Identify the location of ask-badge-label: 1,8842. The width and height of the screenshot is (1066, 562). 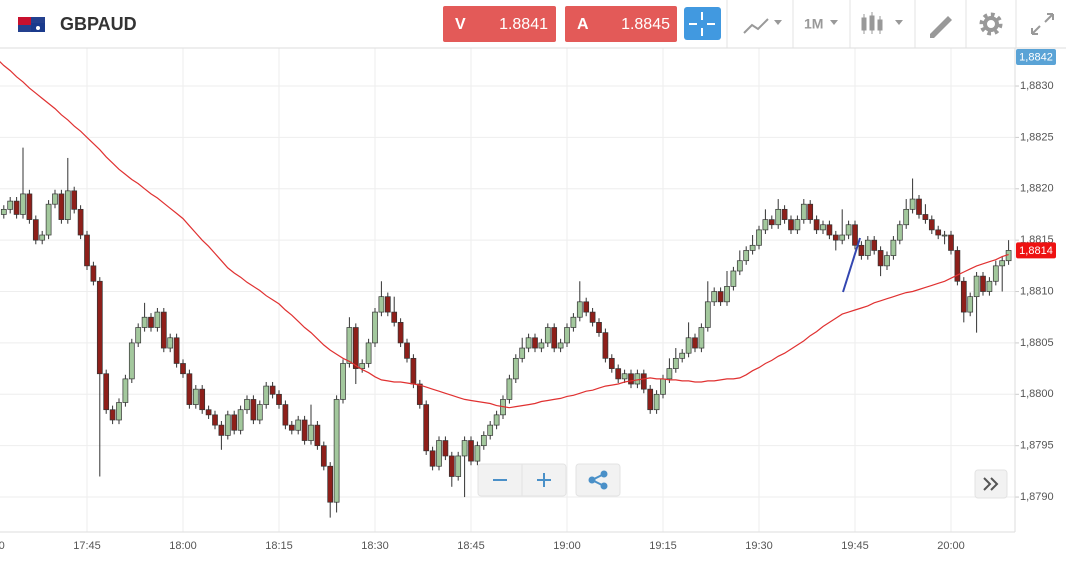
(1036, 57).